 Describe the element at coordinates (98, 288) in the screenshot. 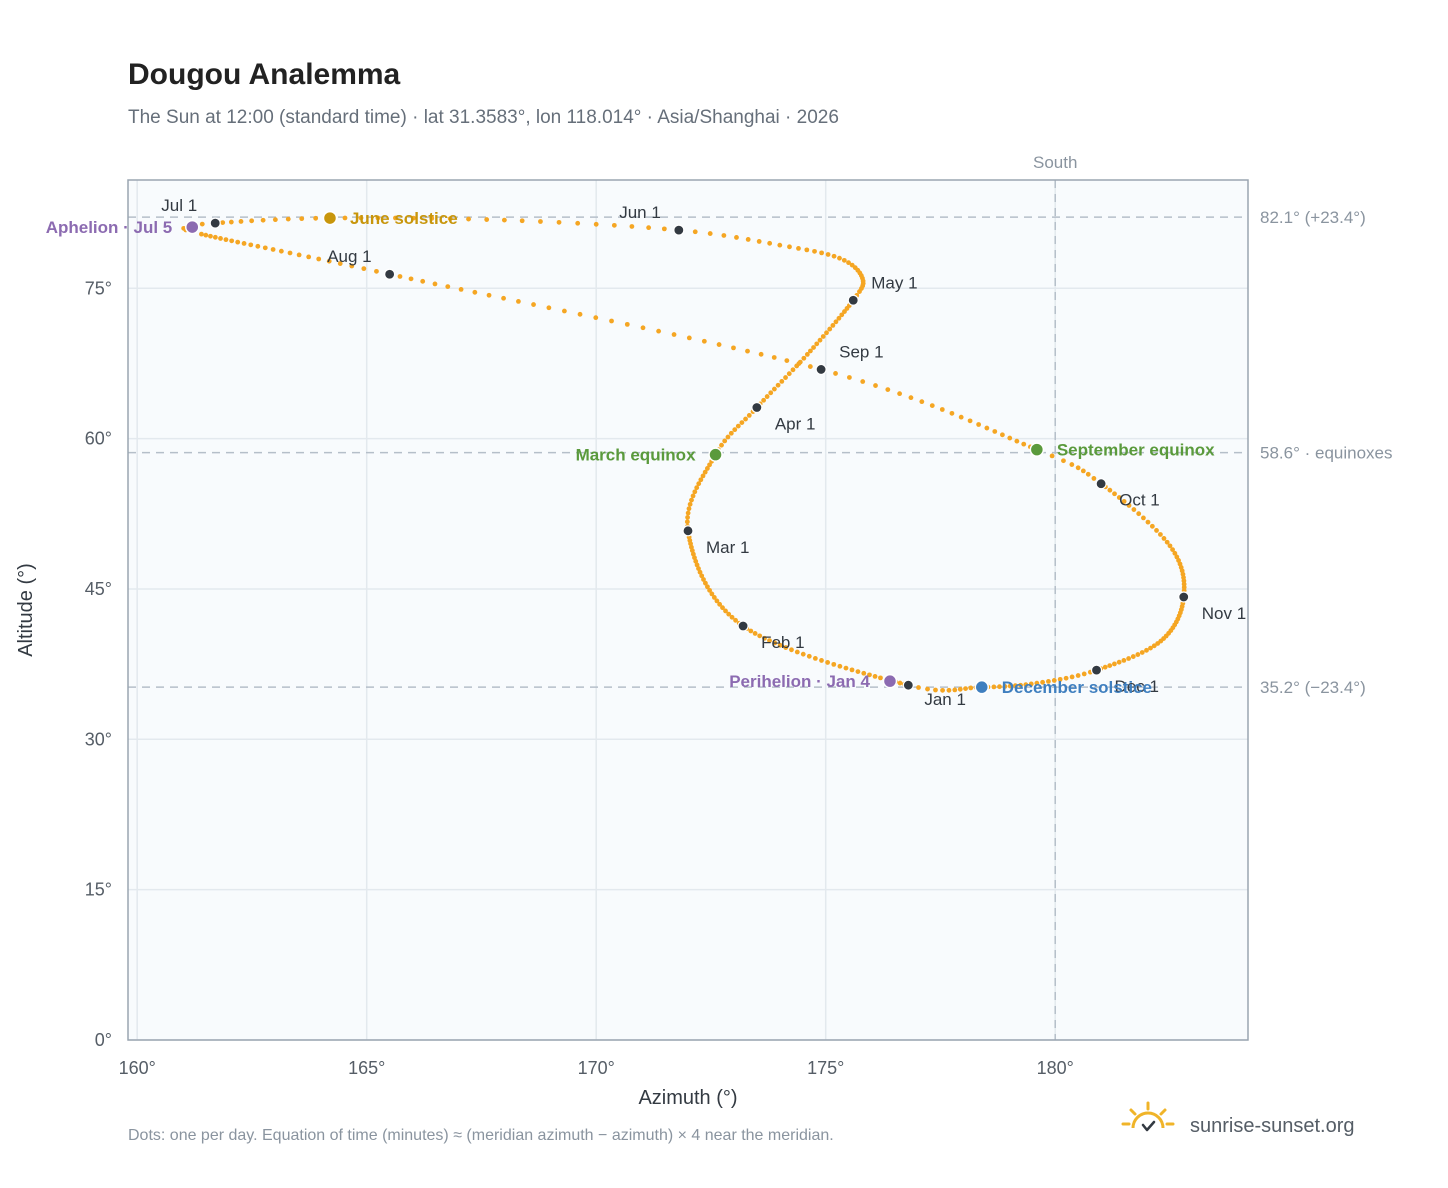

I see `y-tick-label: 75°` at that location.